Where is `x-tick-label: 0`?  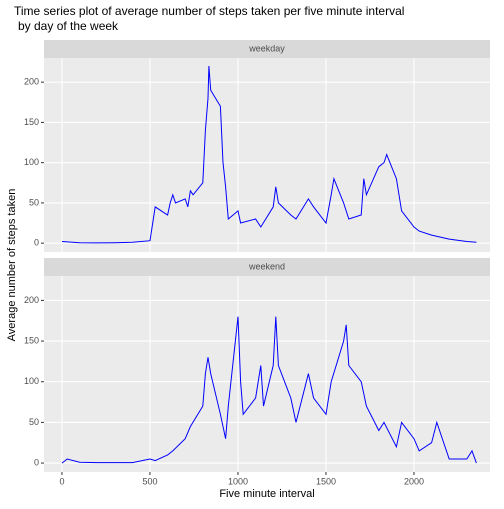
x-tick-label: 0 is located at coordinates (61, 481).